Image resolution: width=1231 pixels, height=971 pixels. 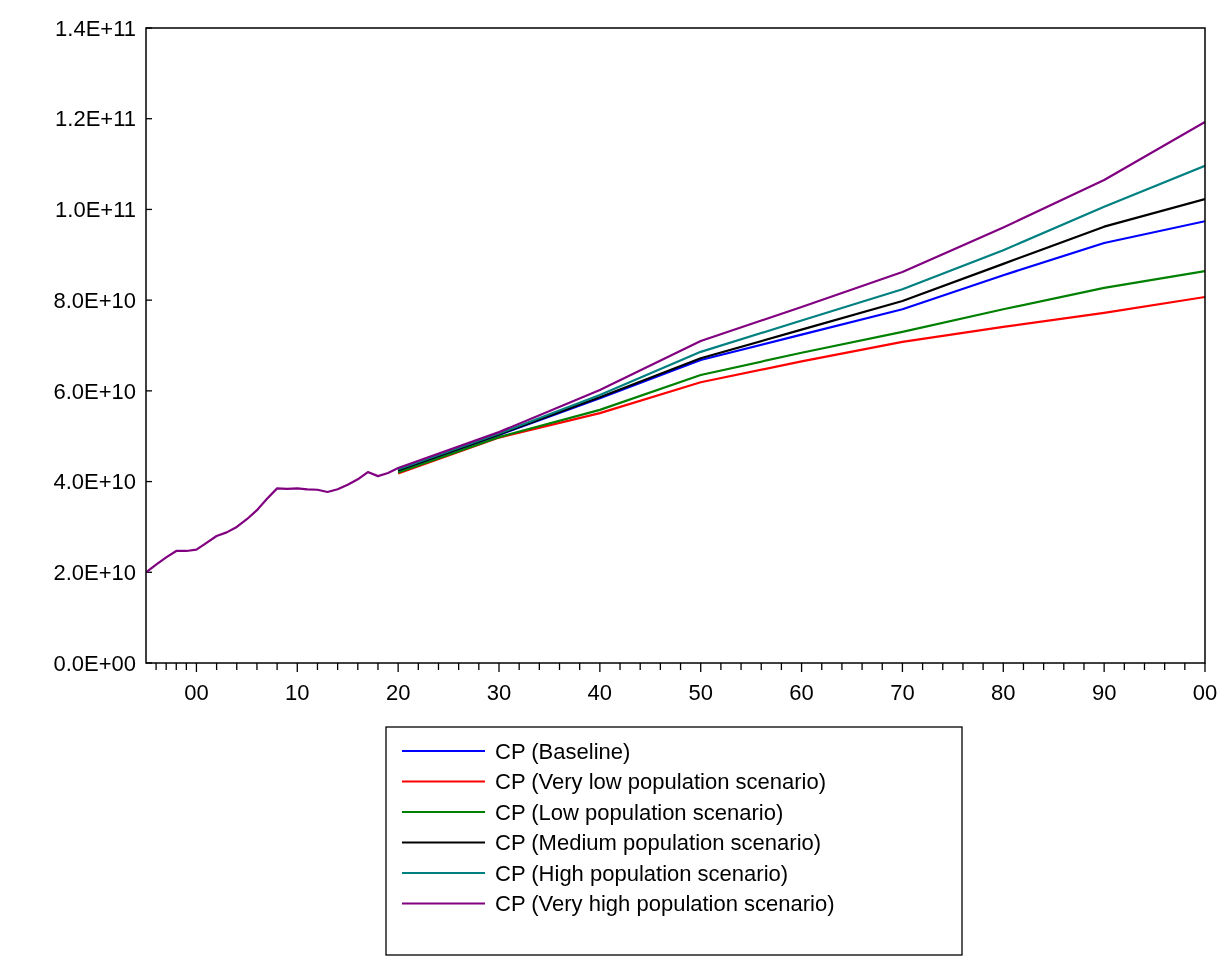 What do you see at coordinates (639, 812) in the screenshot?
I see `legend-label: CP (Low population scenario)` at bounding box center [639, 812].